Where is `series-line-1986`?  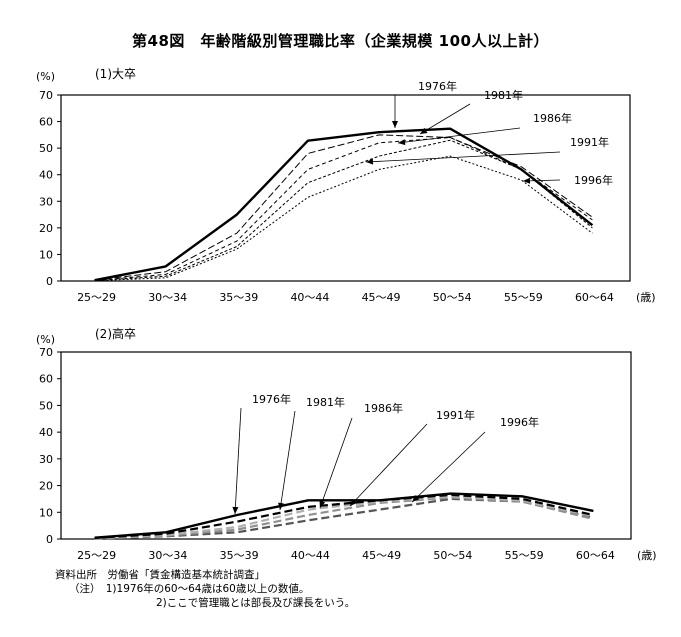 series-line-1986 is located at coordinates (344, 517).